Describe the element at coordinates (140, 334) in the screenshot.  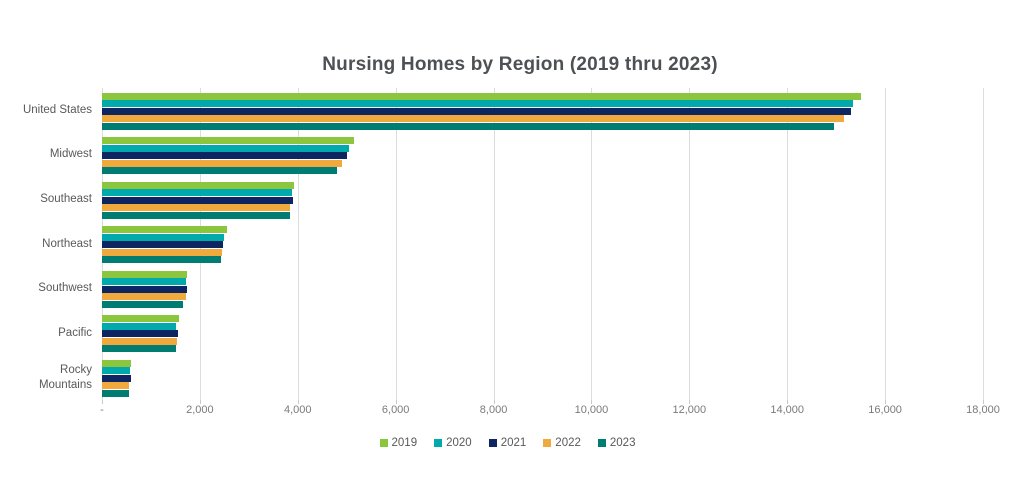
I see `bar-pacific-2021` at that location.